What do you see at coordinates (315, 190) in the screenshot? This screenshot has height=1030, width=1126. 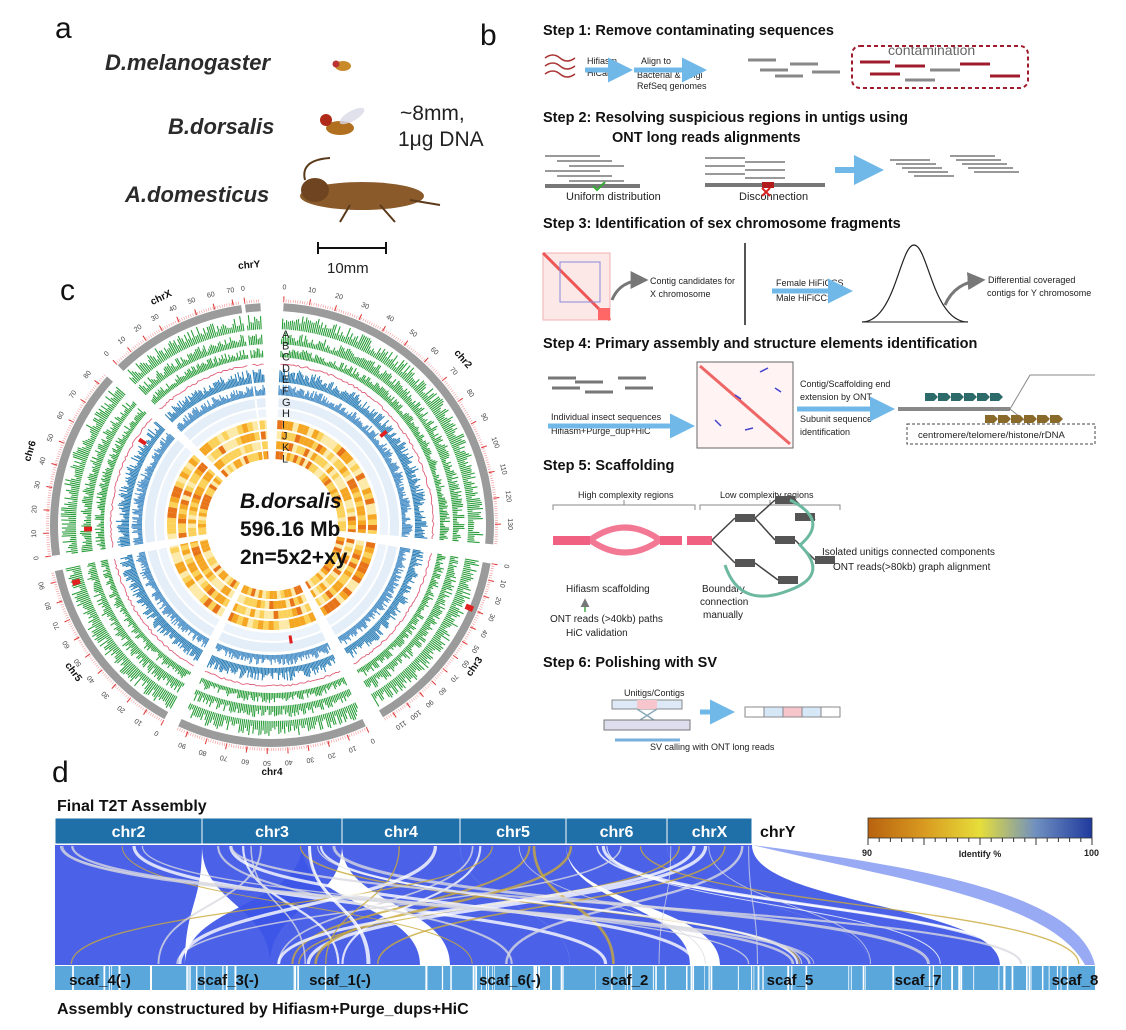 I see `cricket-icon` at bounding box center [315, 190].